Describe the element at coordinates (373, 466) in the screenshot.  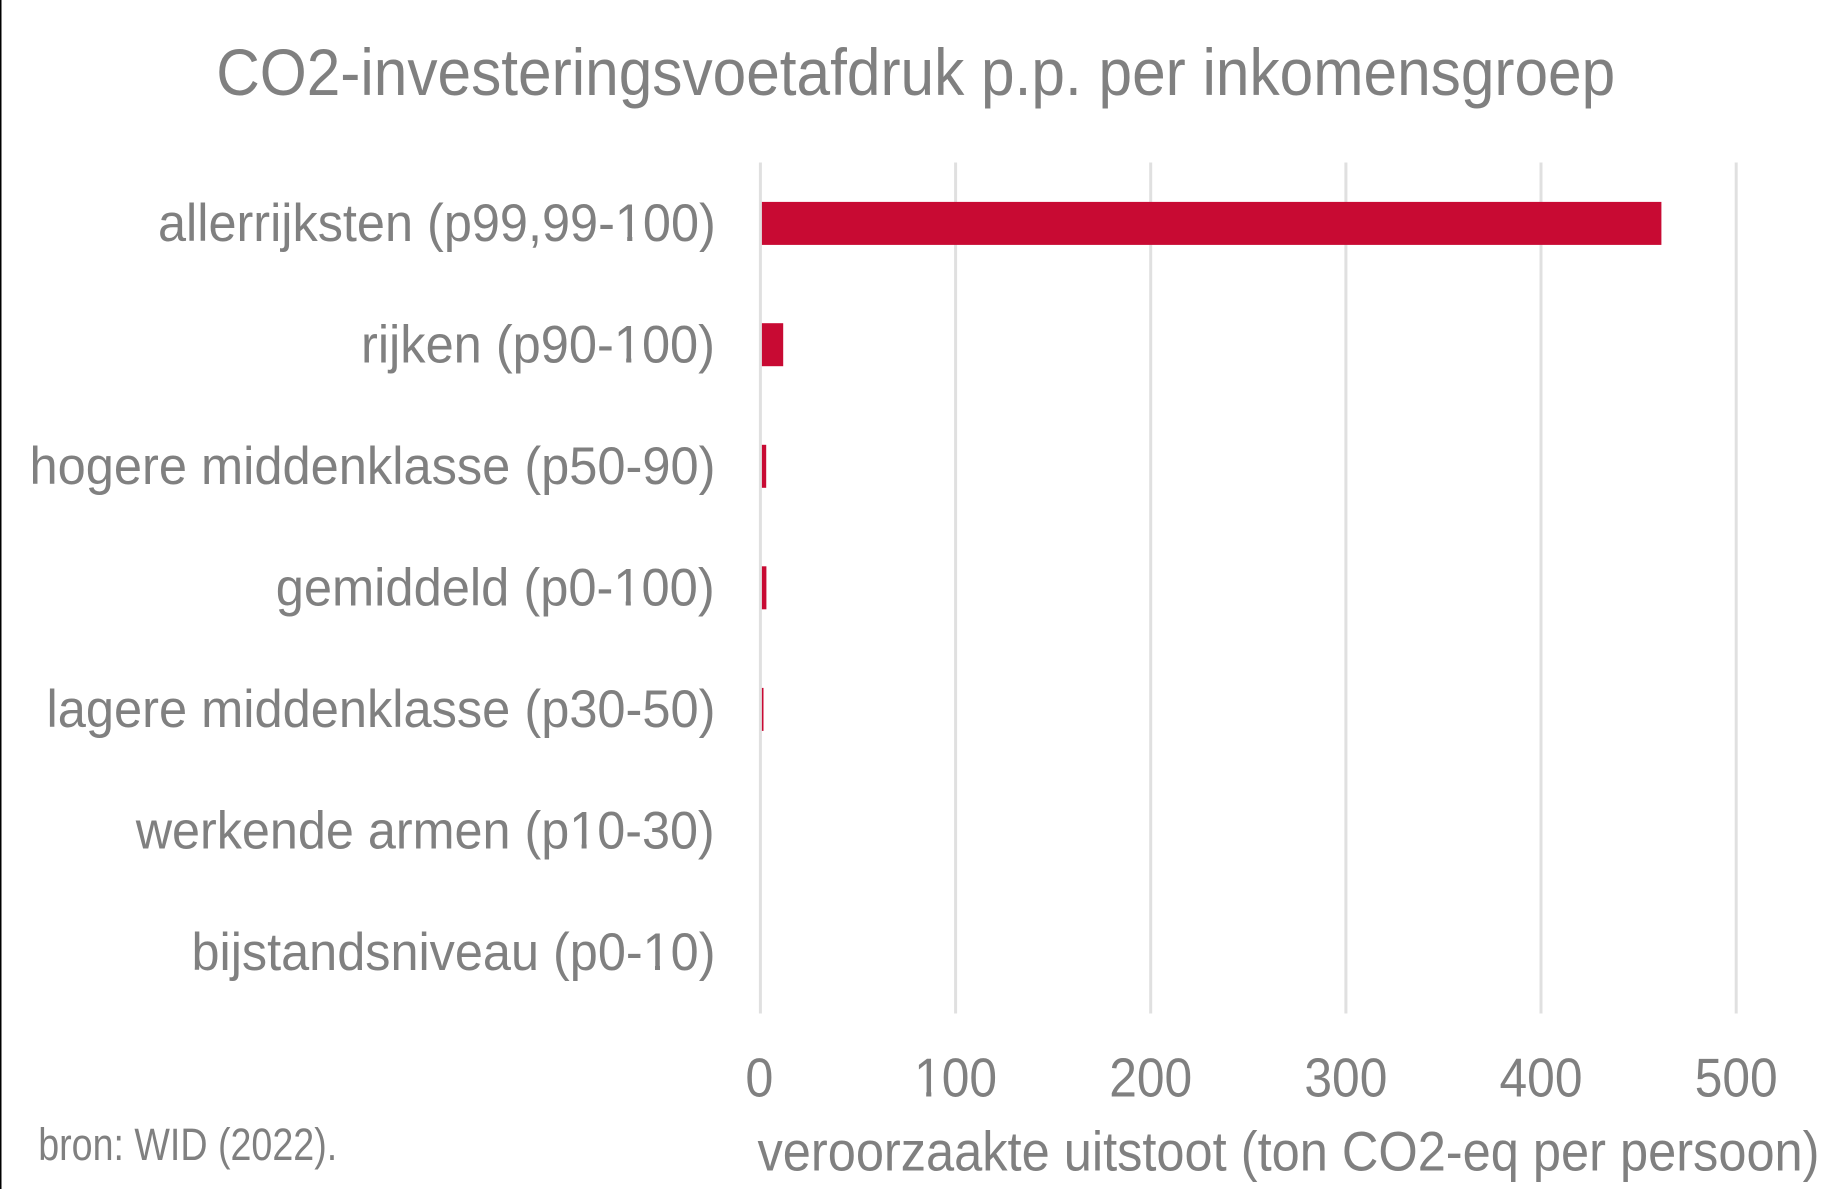
I see `svg-text: hogere middenklasse (p50-90)` at that location.